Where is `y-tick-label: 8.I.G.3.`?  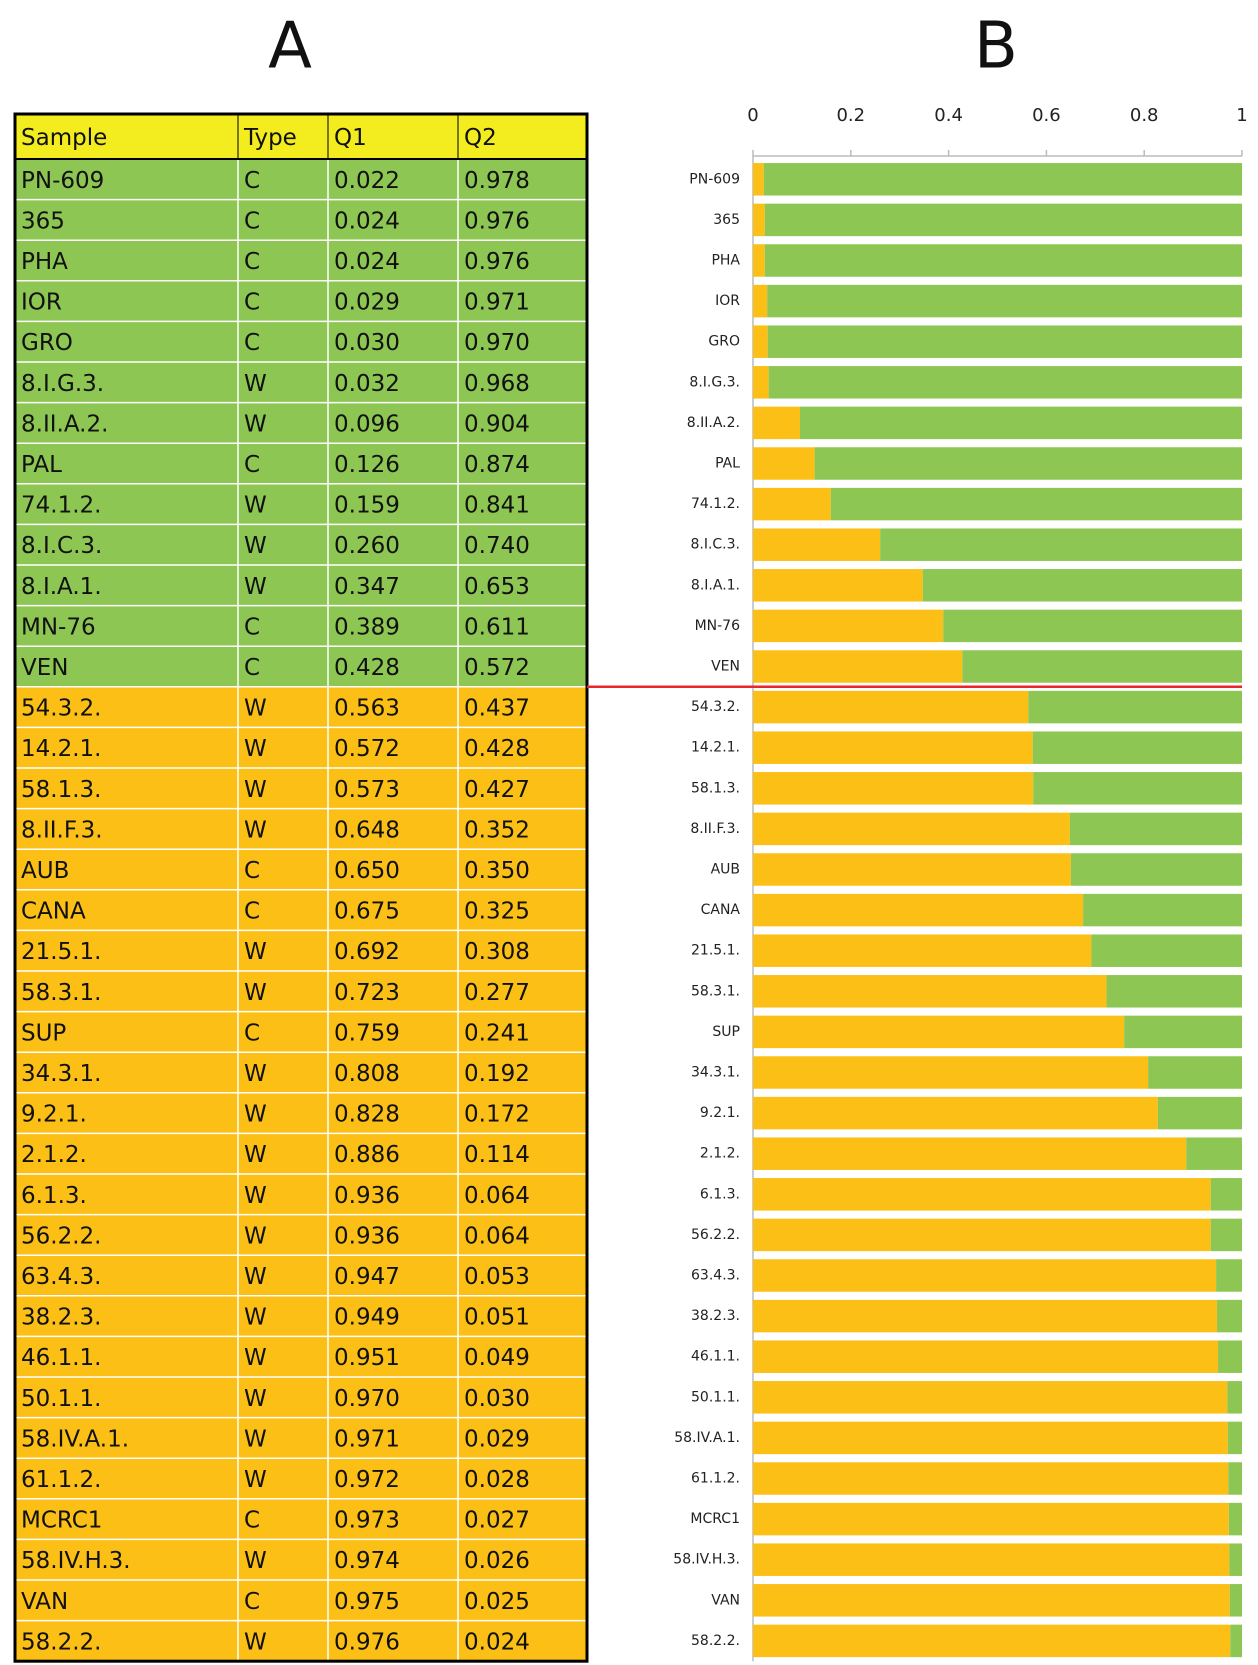
y-tick-label: 8.I.G.3. is located at coordinates (714, 382).